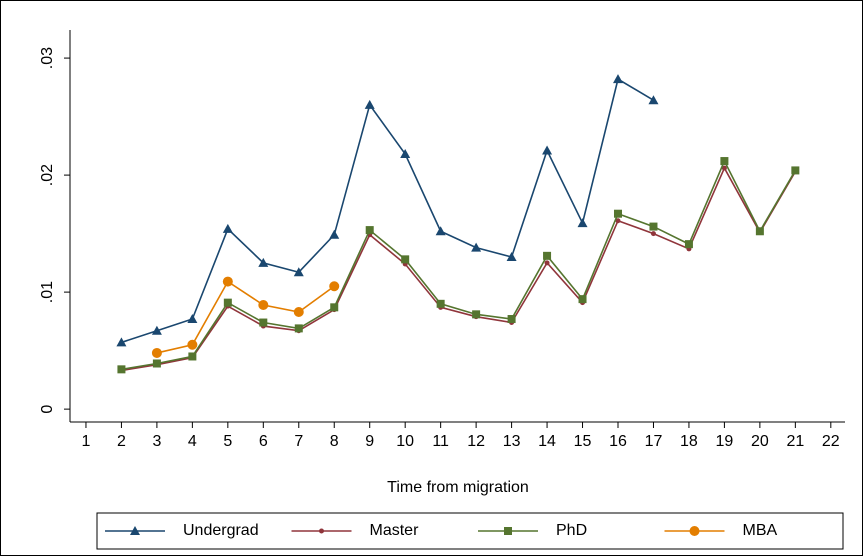 The height and width of the screenshot is (556, 863). What do you see at coordinates (583, 441) in the screenshot?
I see `x-tick-label: 15` at bounding box center [583, 441].